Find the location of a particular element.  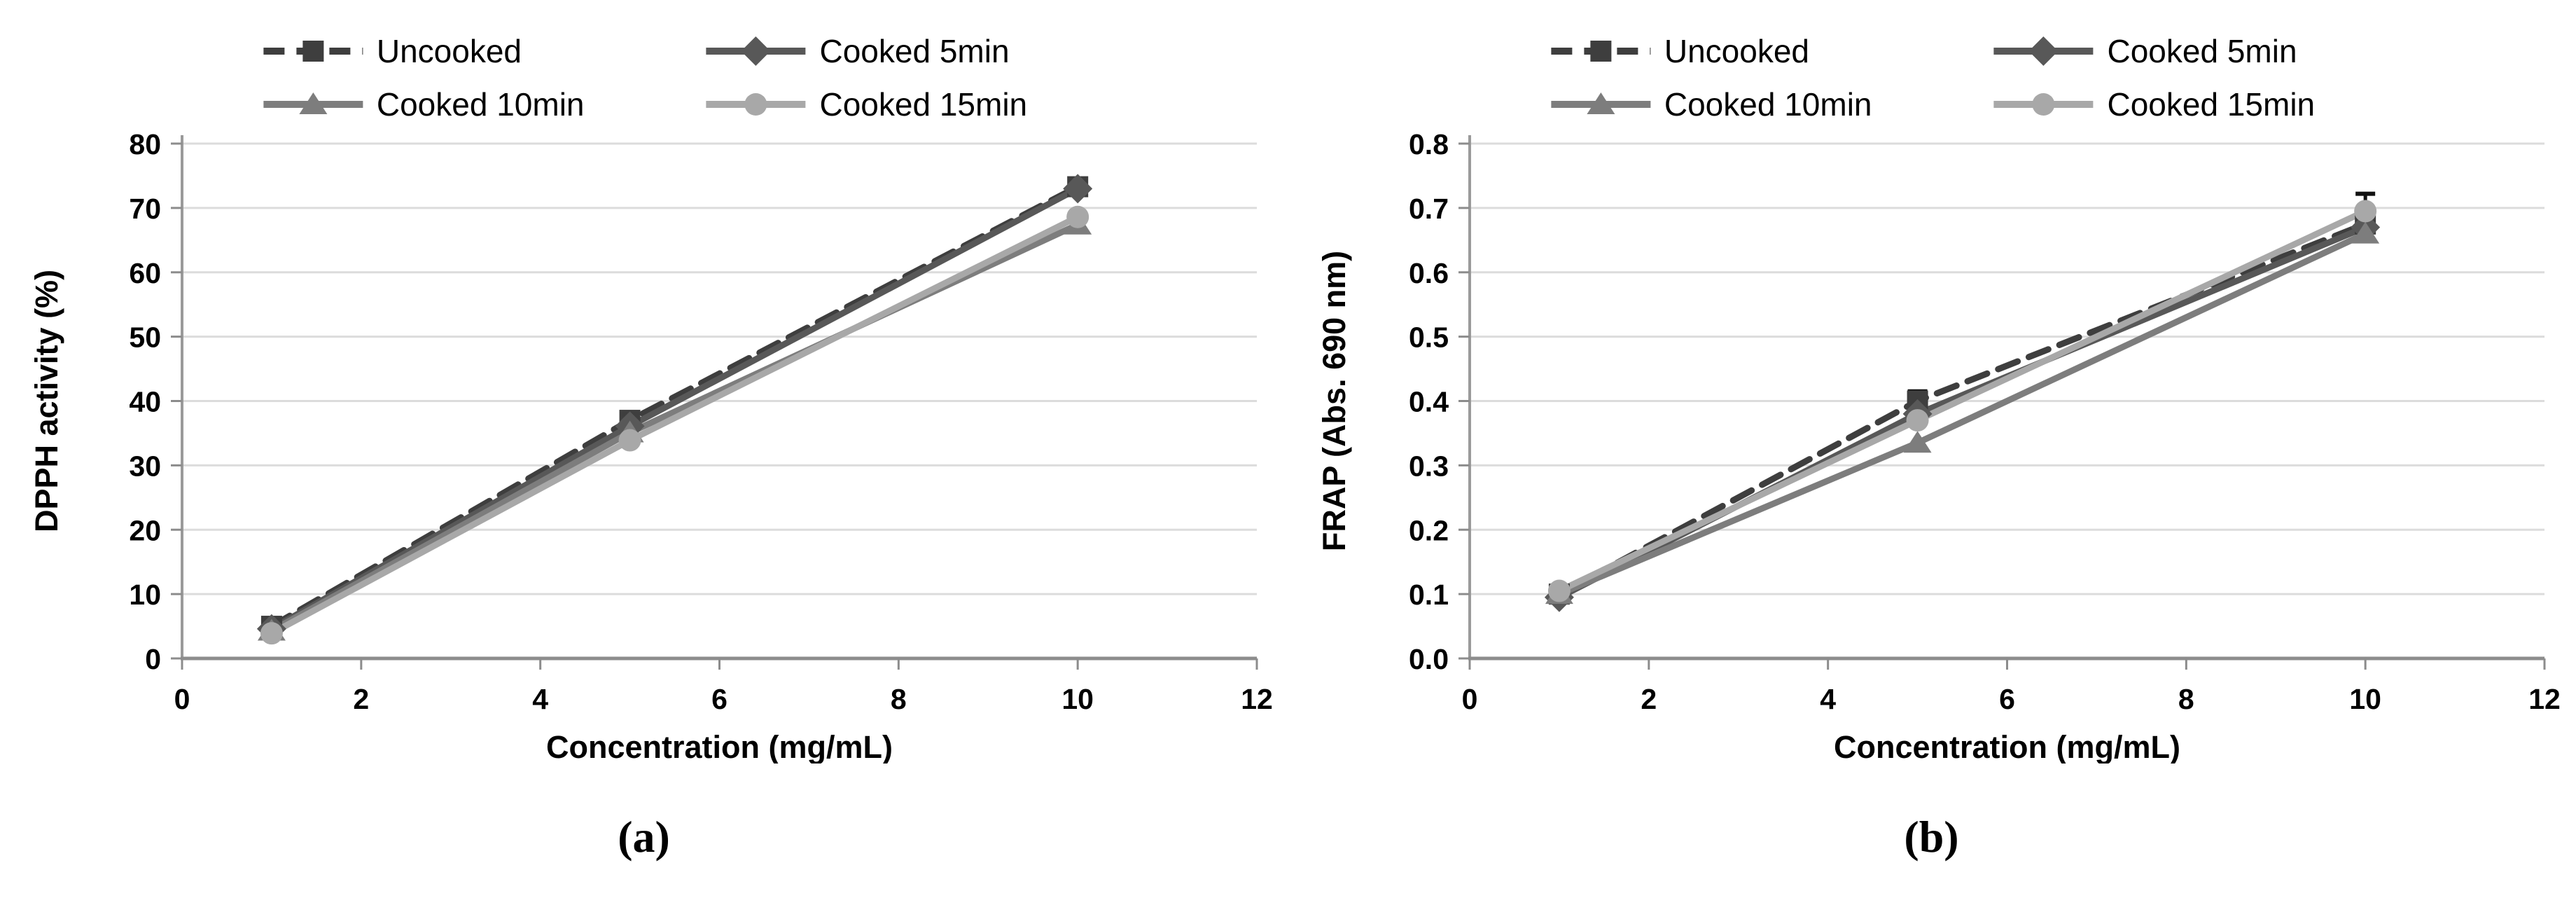

y-tick-label: 0.6 is located at coordinates (1429, 273).